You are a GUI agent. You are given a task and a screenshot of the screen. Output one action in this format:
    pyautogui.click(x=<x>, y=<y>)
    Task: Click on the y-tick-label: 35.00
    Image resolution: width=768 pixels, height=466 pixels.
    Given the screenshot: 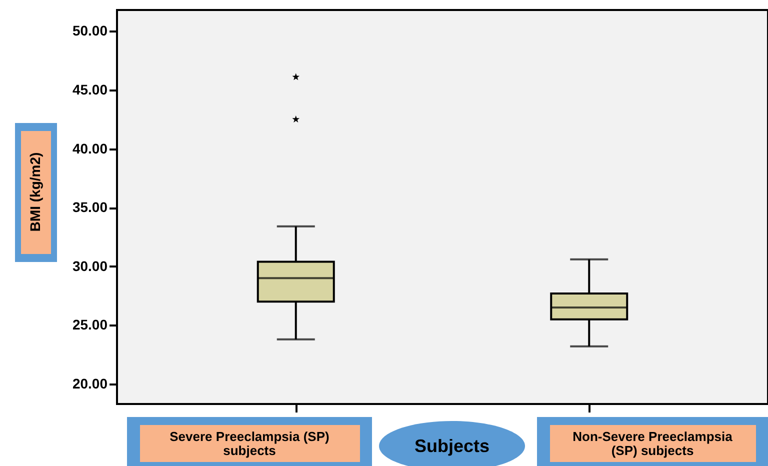 What is the action you would take?
    pyautogui.click(x=90, y=207)
    